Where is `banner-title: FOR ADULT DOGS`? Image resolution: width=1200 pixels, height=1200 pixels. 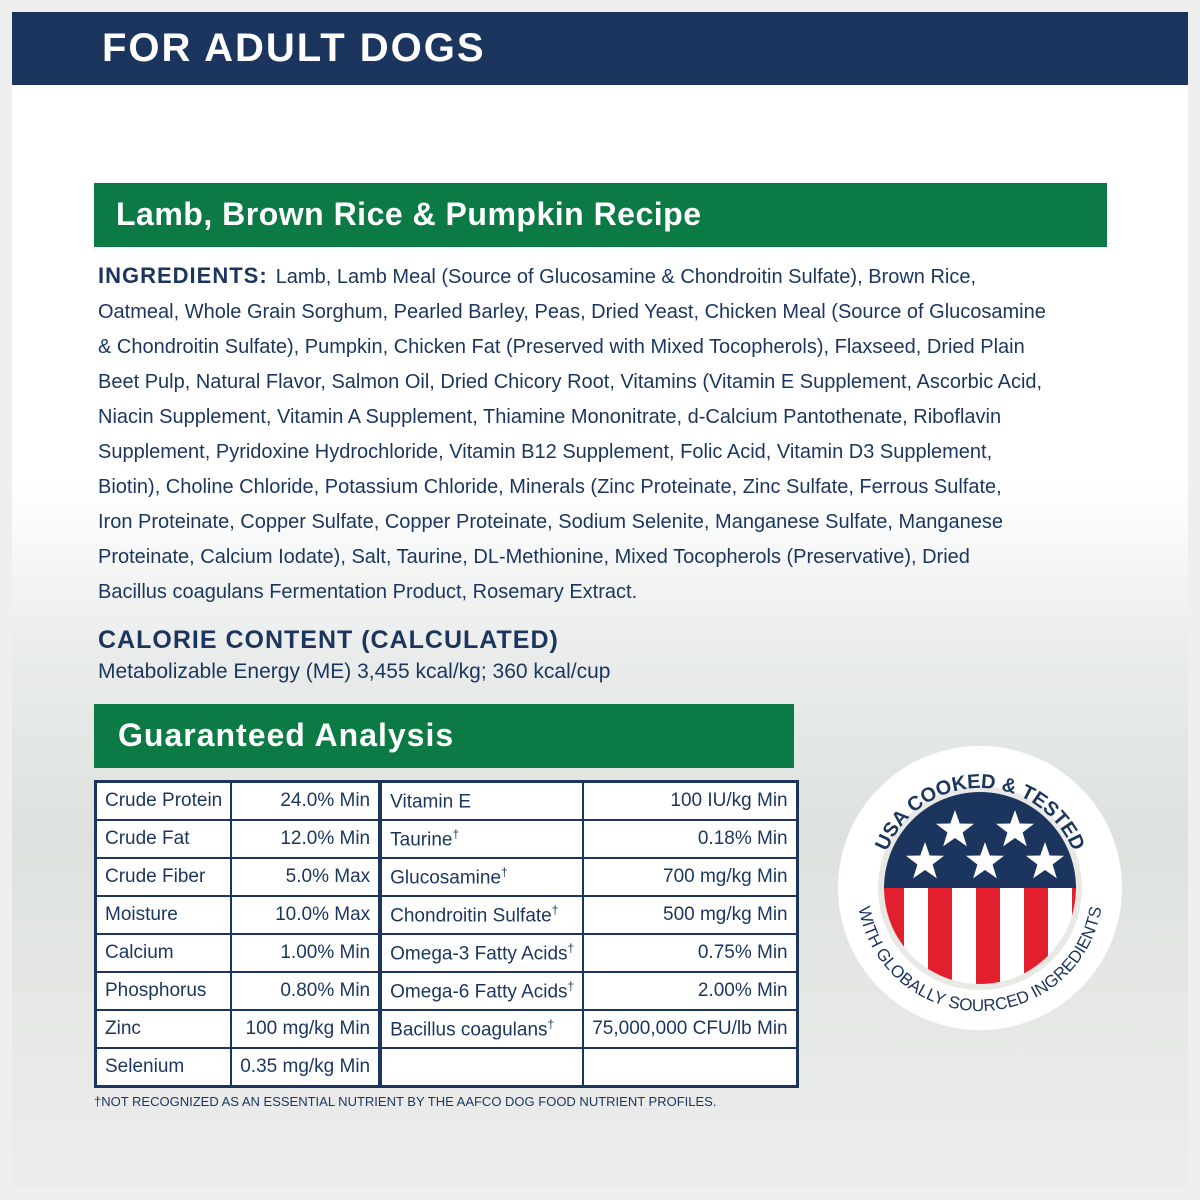
banner-title: FOR ADULT DOGS is located at coordinates (294, 48).